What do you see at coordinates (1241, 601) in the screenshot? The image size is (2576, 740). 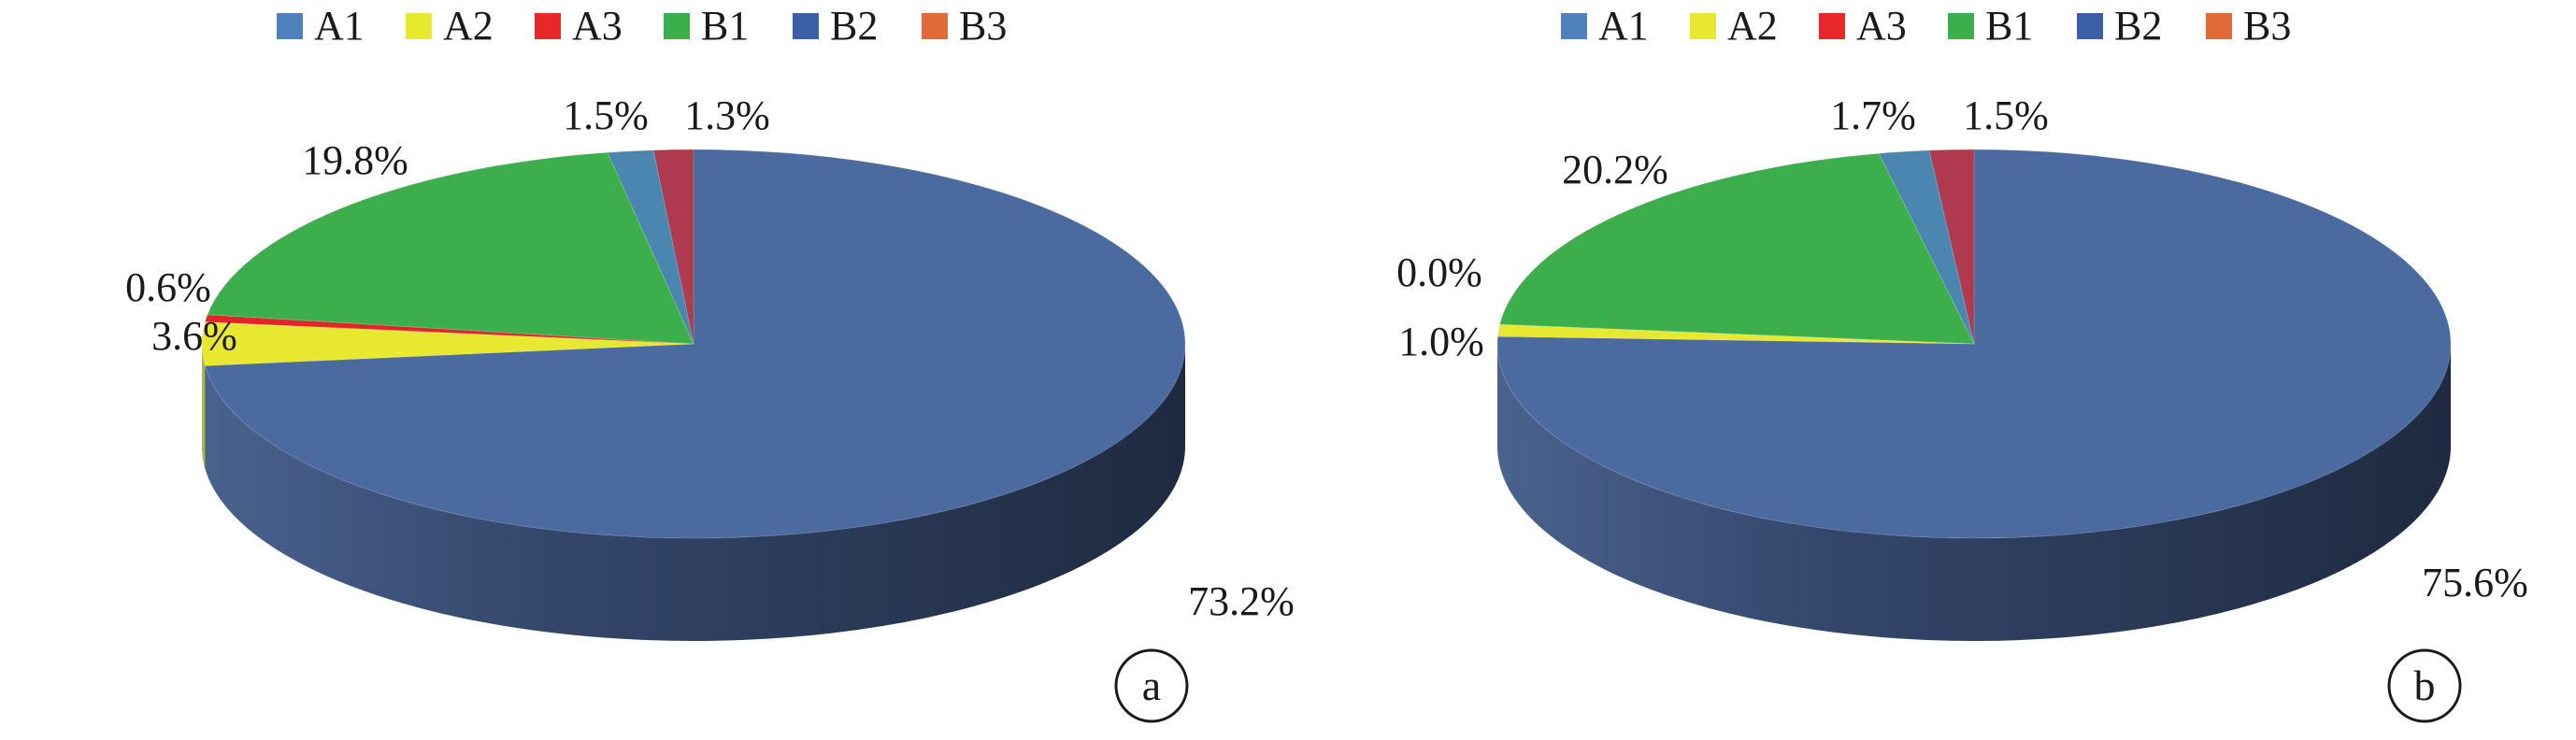 I see `data-label-b2: 73.2%` at bounding box center [1241, 601].